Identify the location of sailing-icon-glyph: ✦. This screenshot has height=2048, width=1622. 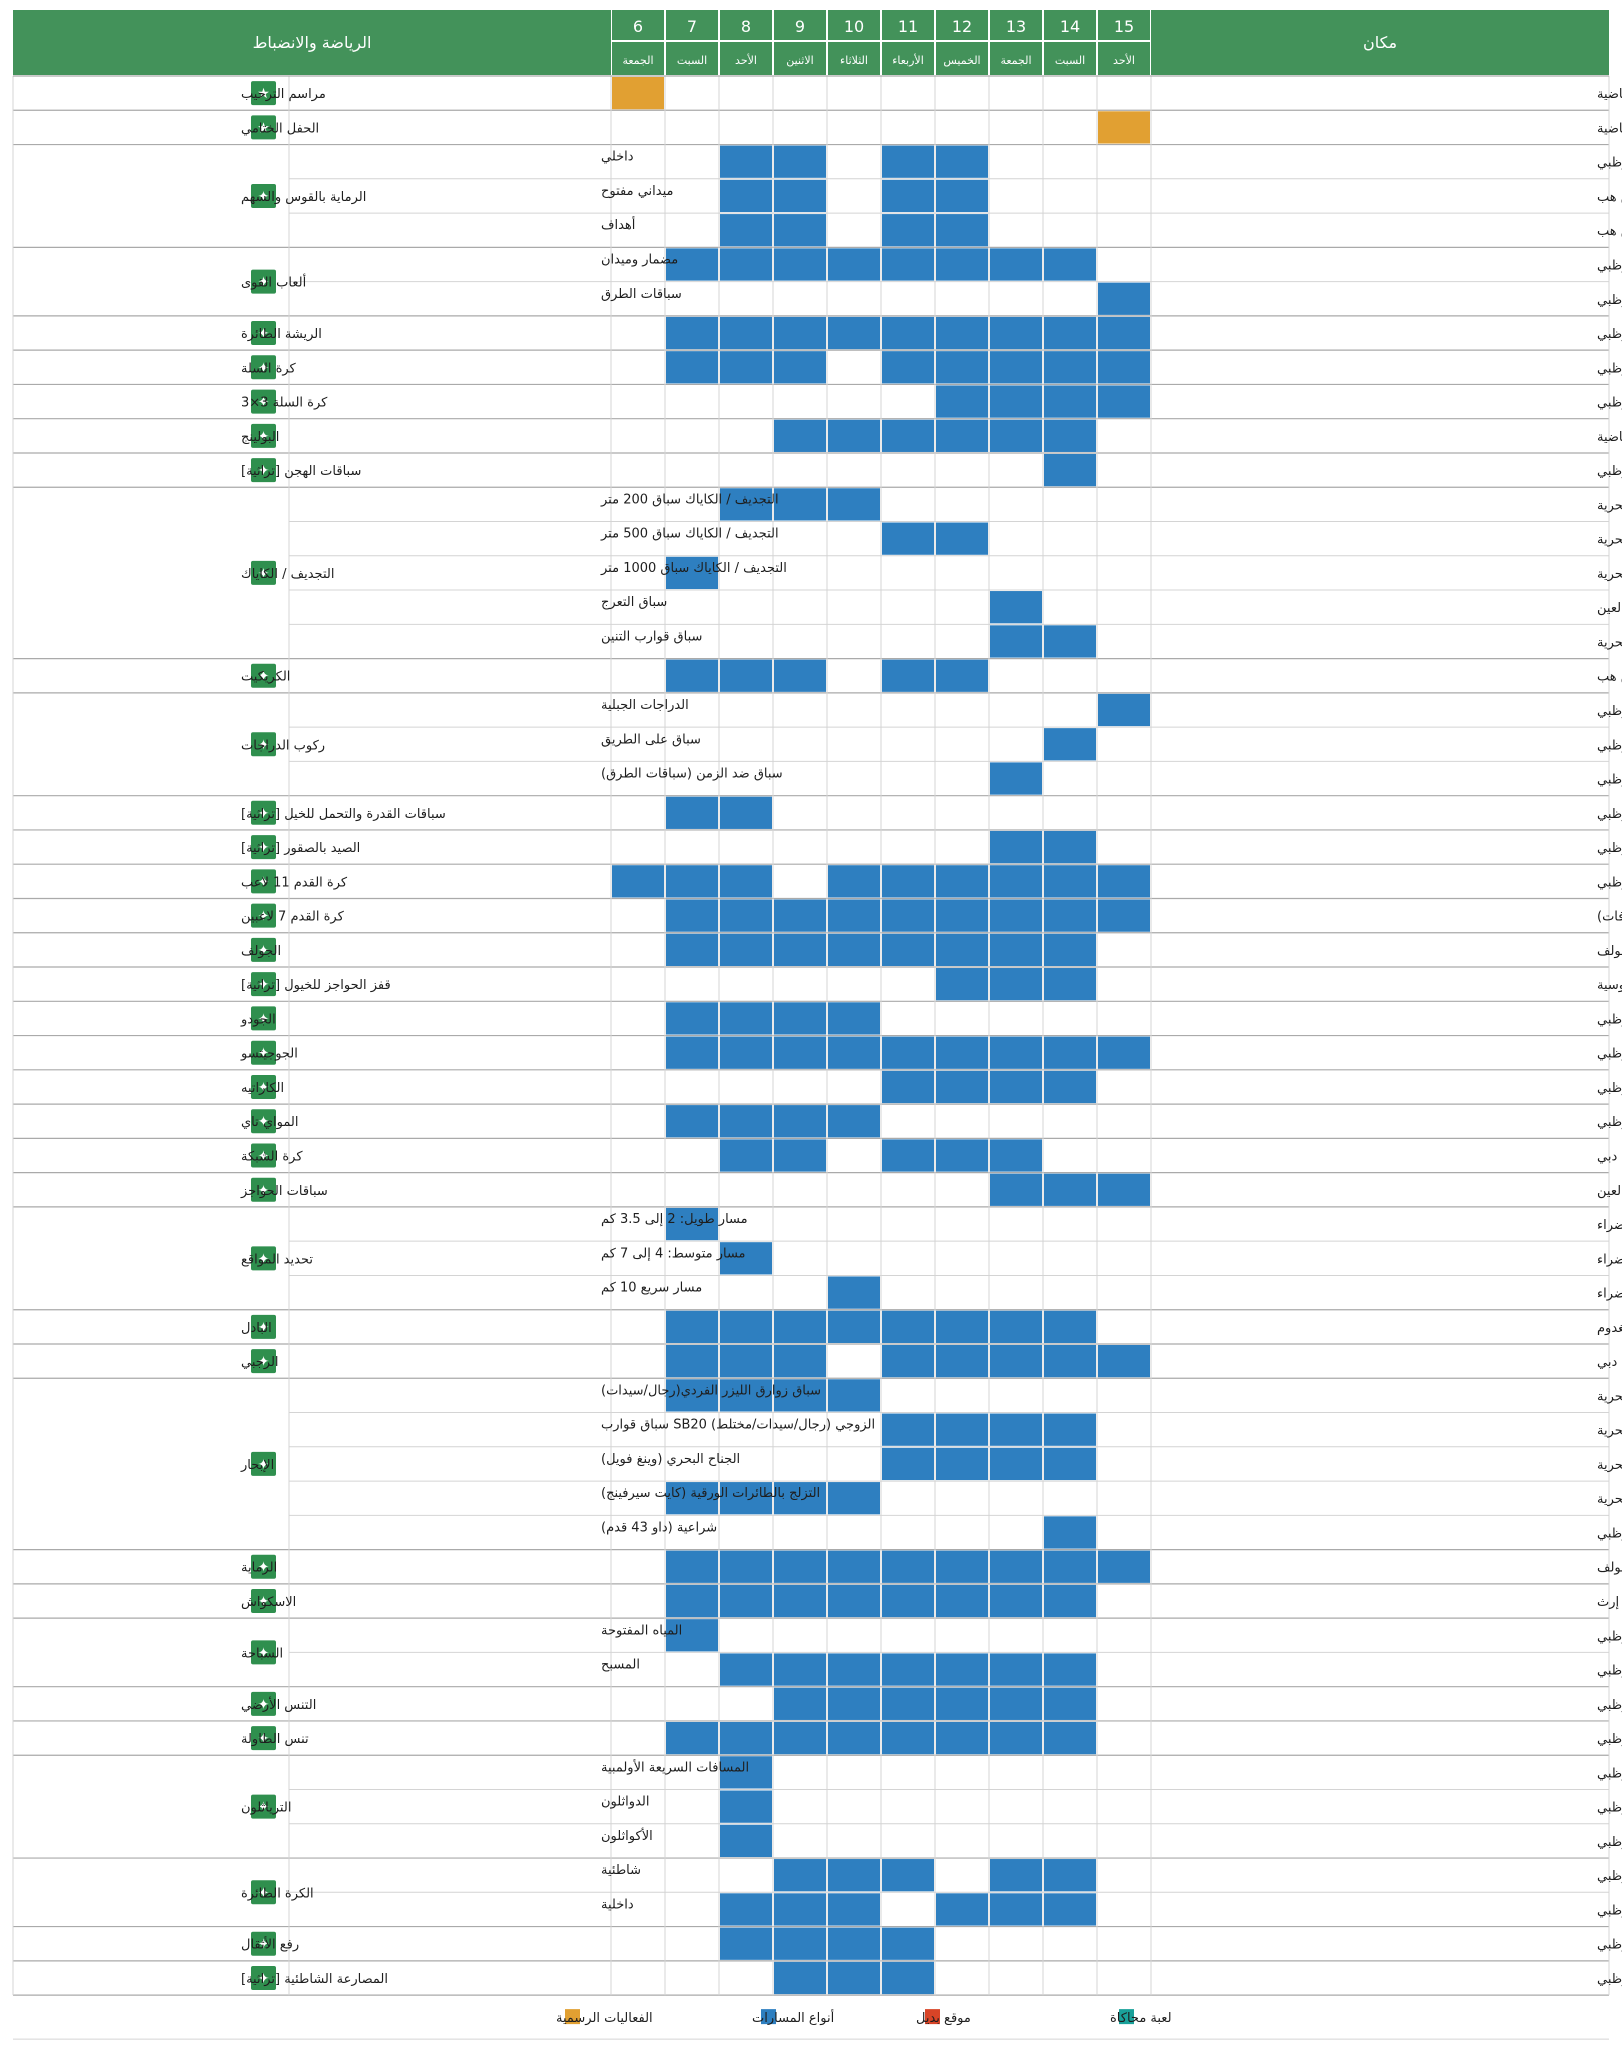
(264, 1465).